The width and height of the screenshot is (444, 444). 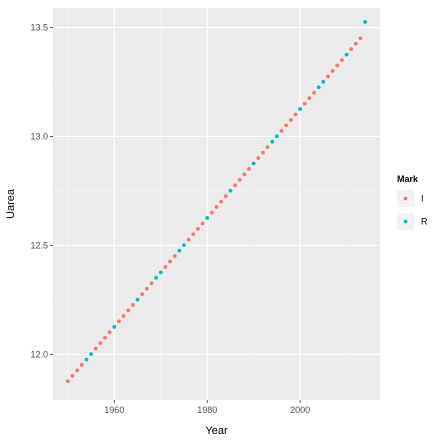 I want to click on legend-label-r: R, so click(x=424, y=222).